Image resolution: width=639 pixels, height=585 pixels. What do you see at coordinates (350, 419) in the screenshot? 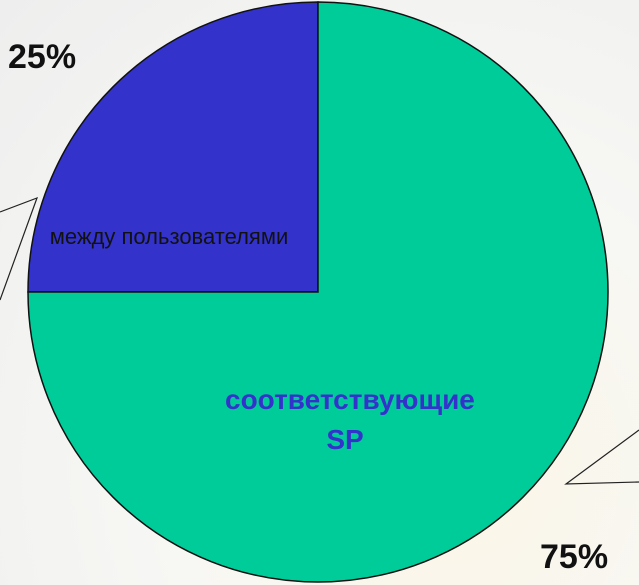
I see `slice-label: соответствующие SP` at bounding box center [350, 419].